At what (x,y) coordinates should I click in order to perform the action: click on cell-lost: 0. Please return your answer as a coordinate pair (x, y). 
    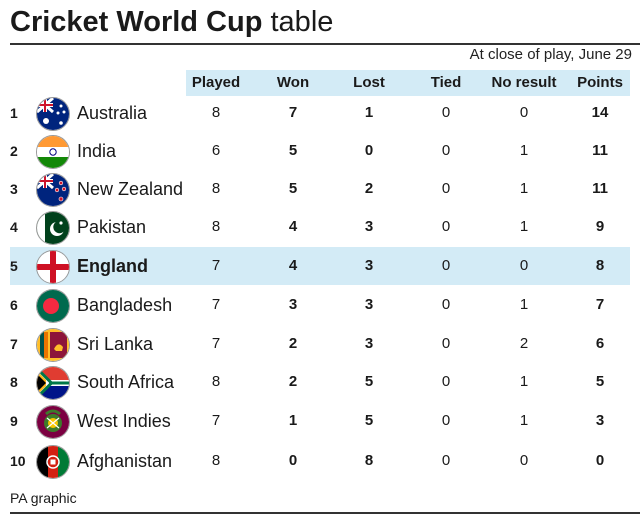
    Looking at the image, I should click on (369, 150).